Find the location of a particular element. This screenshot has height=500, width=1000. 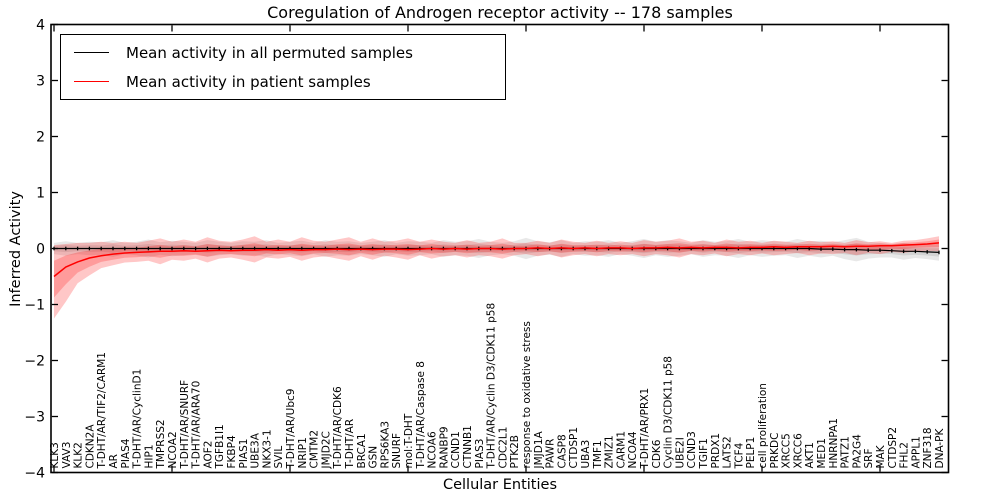

x-category-label: T-DHT/AR/Cyclin D3/CDK11 p58 is located at coordinates (492, 386).